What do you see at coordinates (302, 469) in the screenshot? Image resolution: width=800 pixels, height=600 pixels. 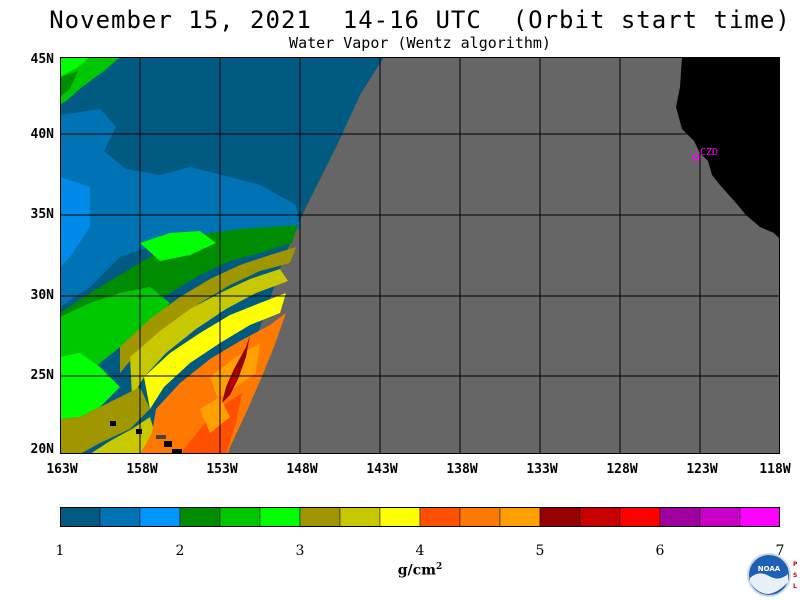 I see `lon-label-148w: 148W` at bounding box center [302, 469].